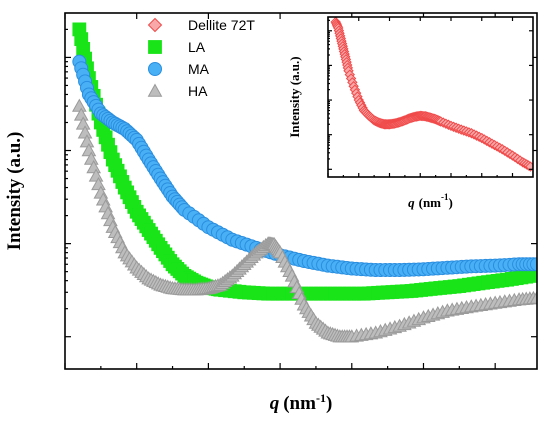  I want to click on legend-item-la: LA, so click(177, 47).